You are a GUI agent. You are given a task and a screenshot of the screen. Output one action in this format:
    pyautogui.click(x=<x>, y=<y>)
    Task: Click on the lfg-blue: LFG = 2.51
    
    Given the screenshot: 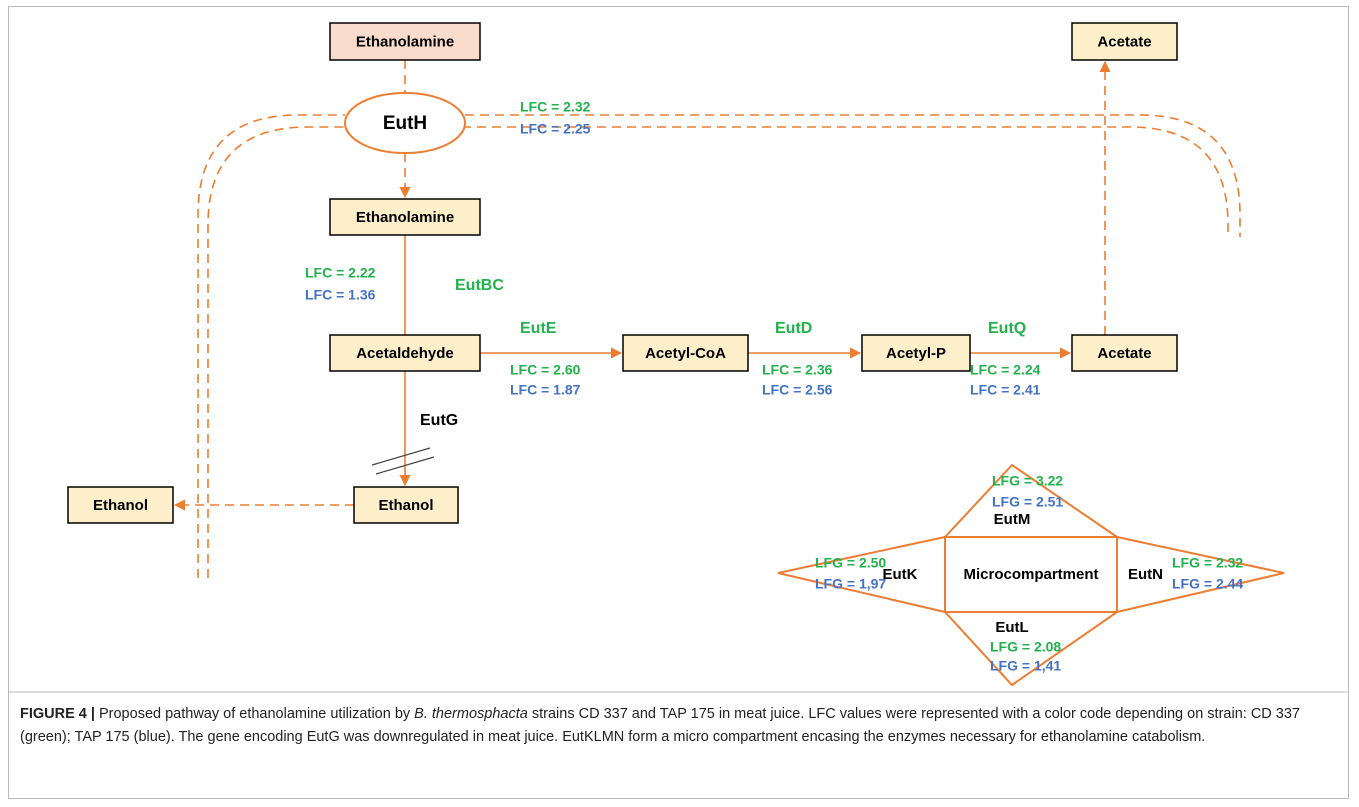 What is the action you would take?
    pyautogui.click(x=1027, y=502)
    